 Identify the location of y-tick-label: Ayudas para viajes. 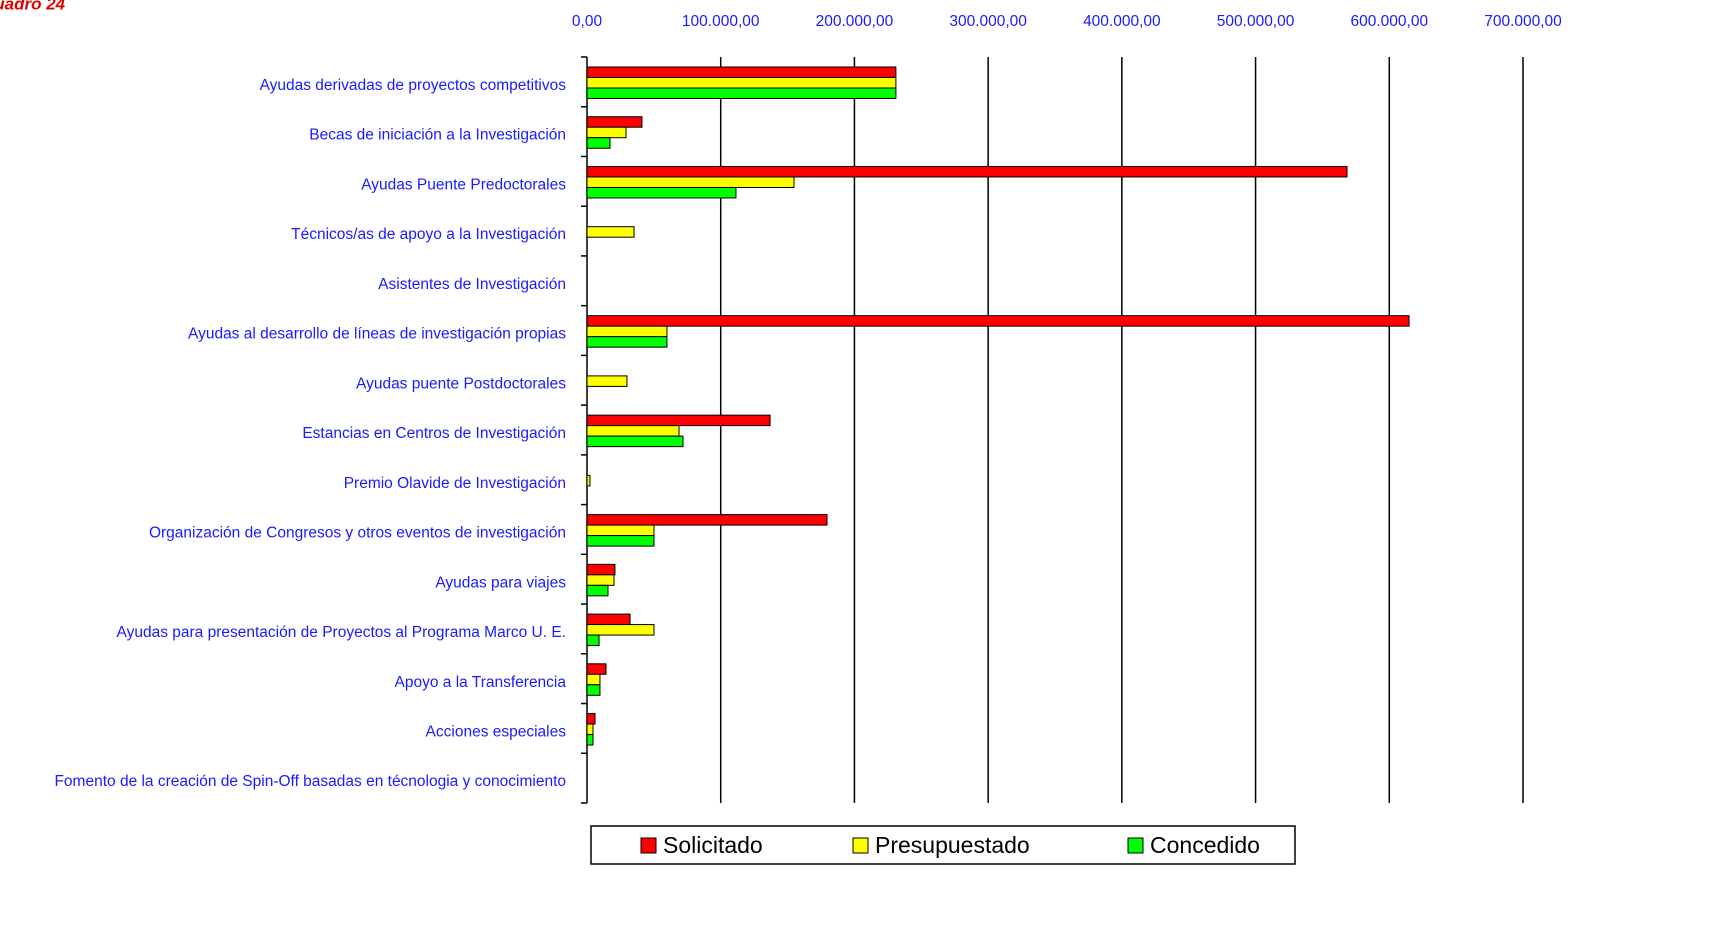
(500, 582).